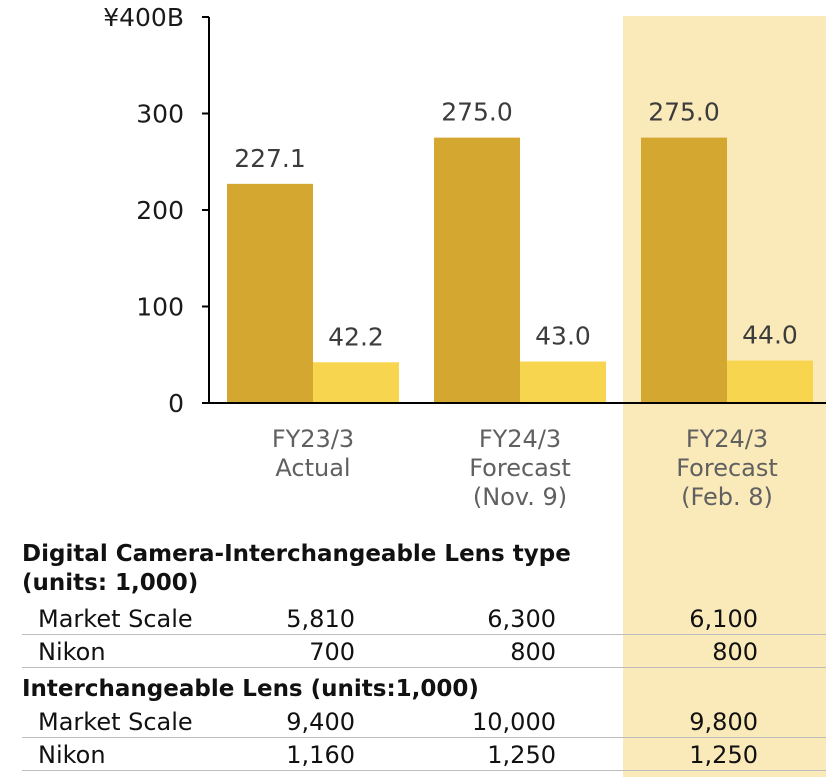 The height and width of the screenshot is (777, 837). What do you see at coordinates (160, 114) in the screenshot?
I see `y-tick-label: 300` at bounding box center [160, 114].